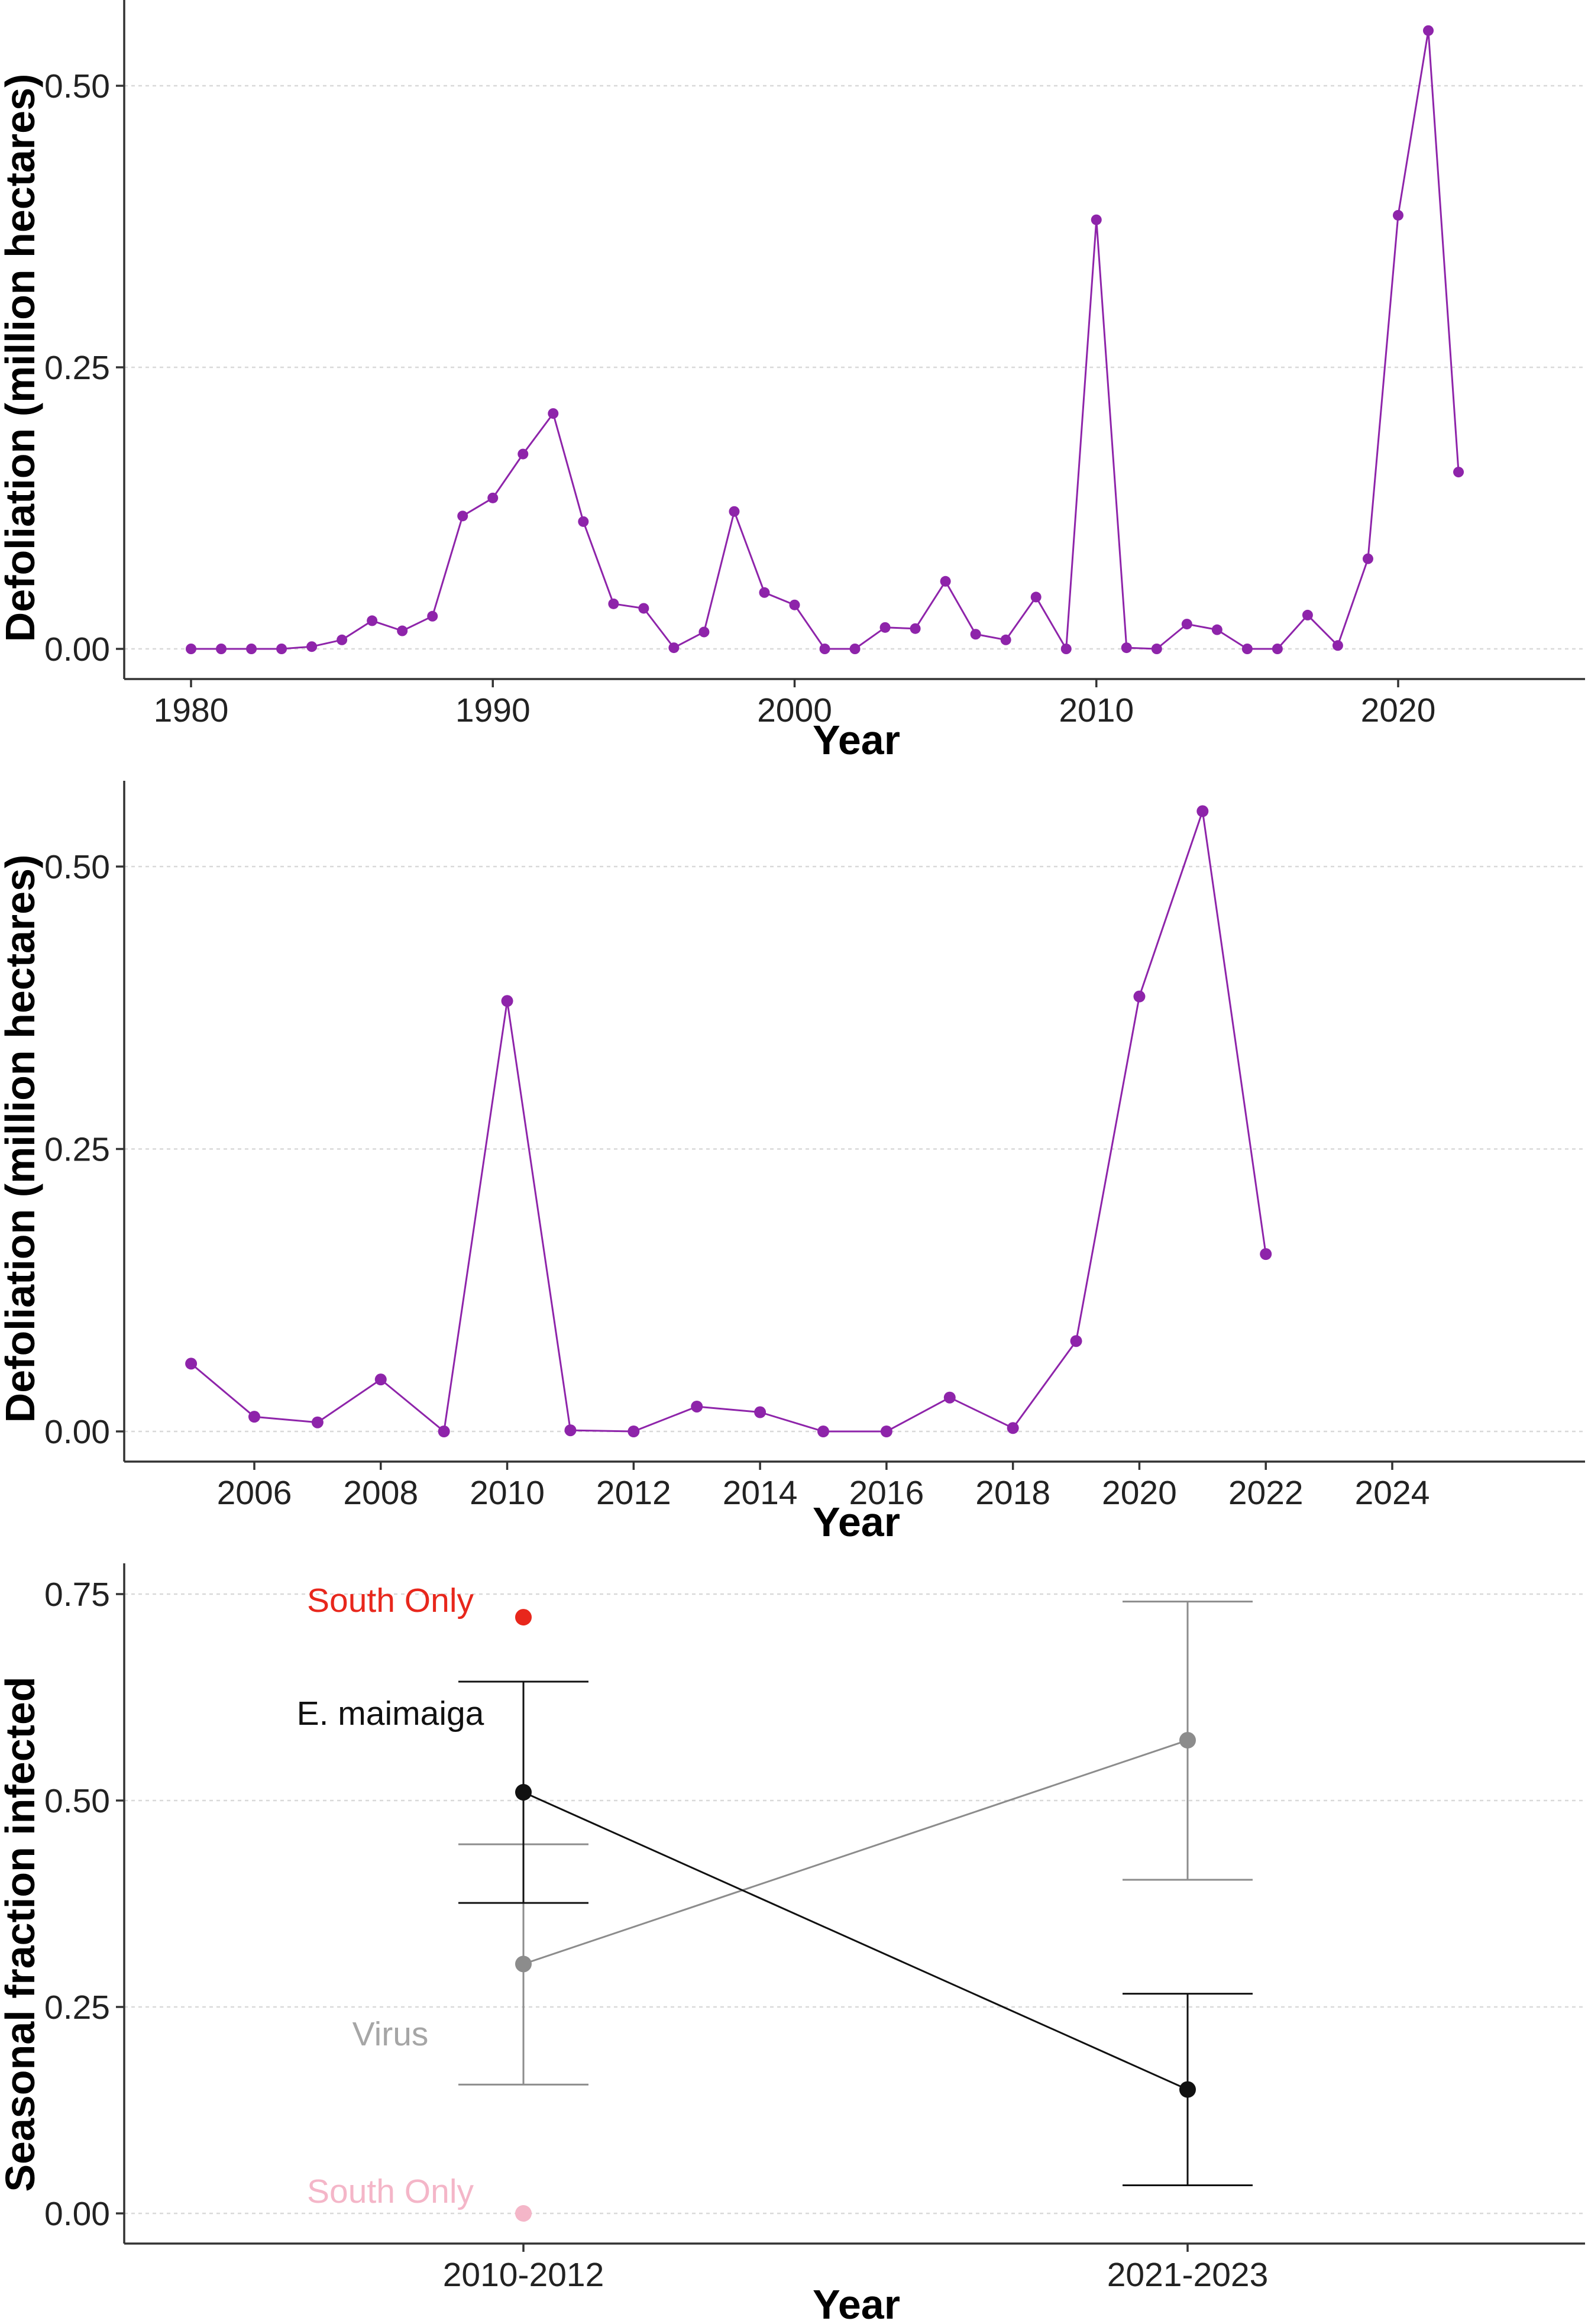 Image resolution: width=1588 pixels, height=2324 pixels. I want to click on panel2-x-tick-label: 2006, so click(255, 1493).